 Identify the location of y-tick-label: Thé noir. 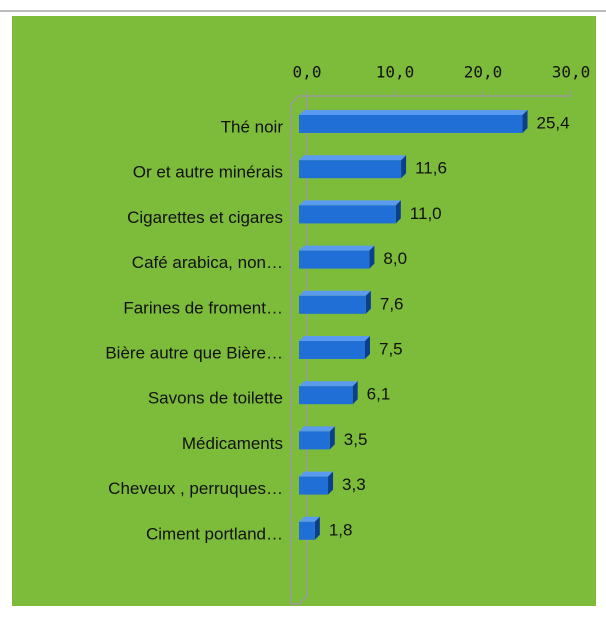
(252, 126).